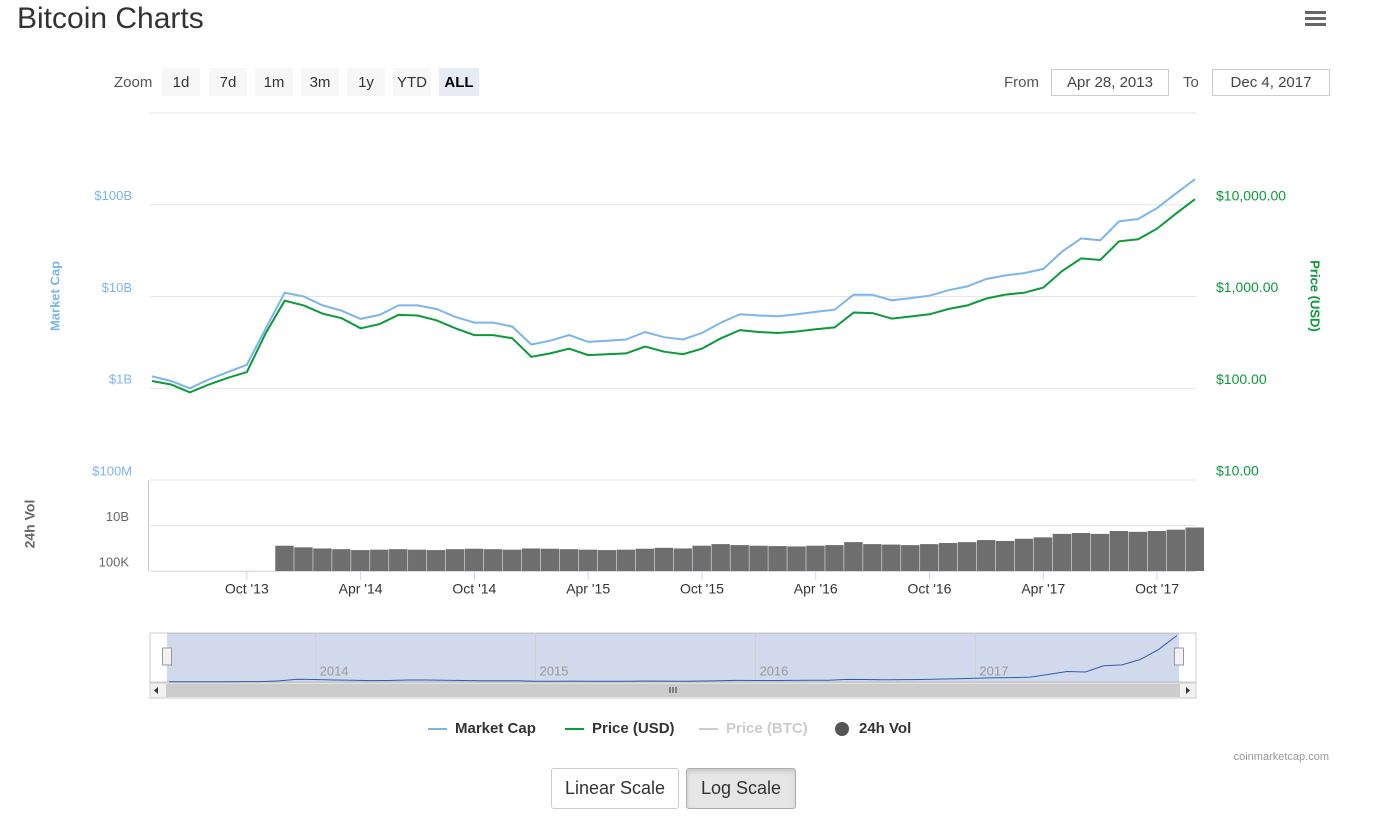  I want to click on credit: coinmarketcap.com, so click(1281, 757).